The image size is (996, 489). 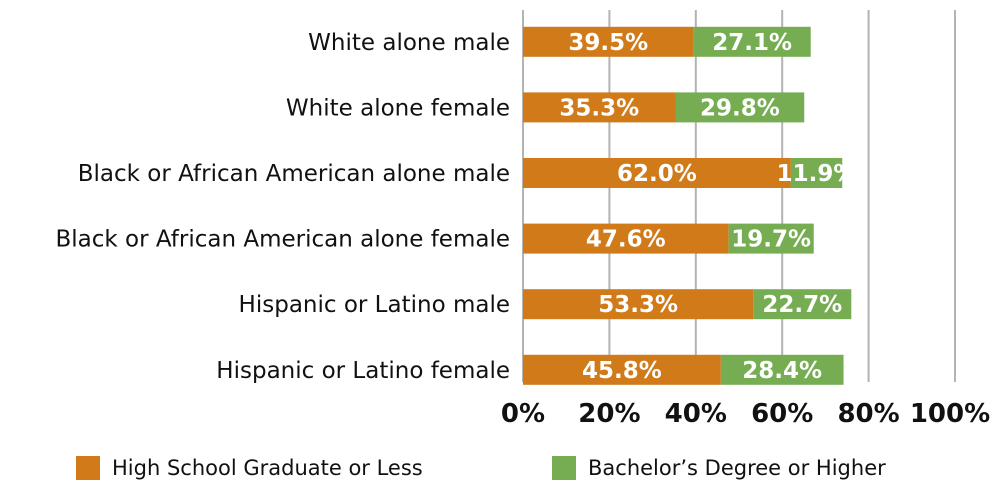 What do you see at coordinates (523, 414) in the screenshot?
I see `x-tick-label-0: 0%` at bounding box center [523, 414].